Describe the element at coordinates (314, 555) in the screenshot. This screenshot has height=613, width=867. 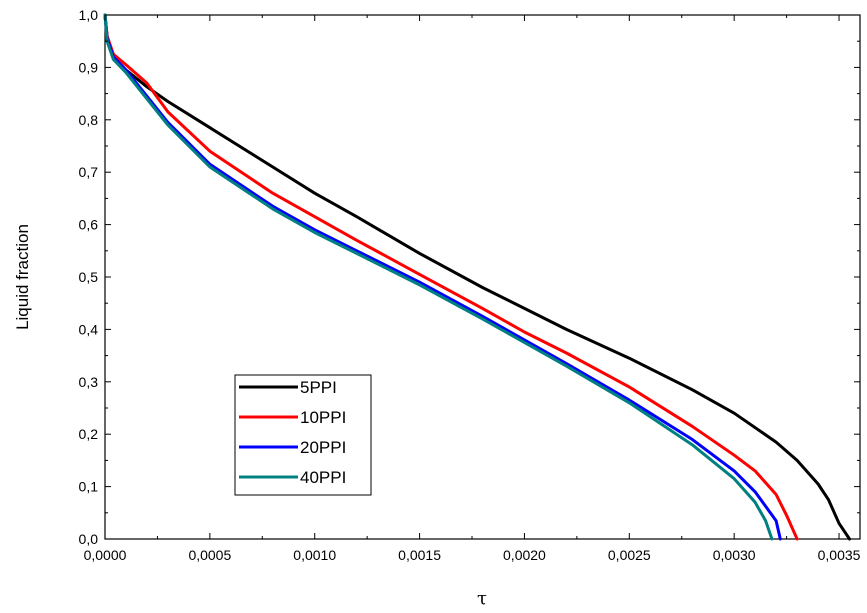
I see `x-tick-label: 0,0010` at that location.